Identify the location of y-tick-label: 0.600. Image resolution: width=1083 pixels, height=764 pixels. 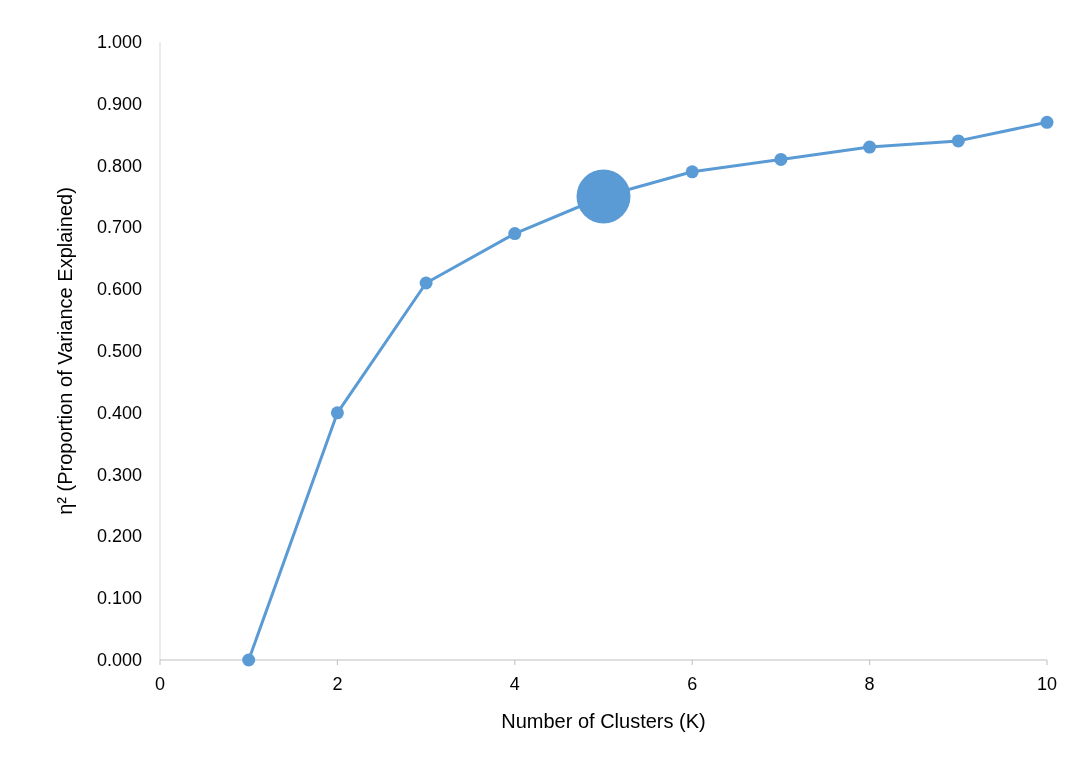
(119, 289).